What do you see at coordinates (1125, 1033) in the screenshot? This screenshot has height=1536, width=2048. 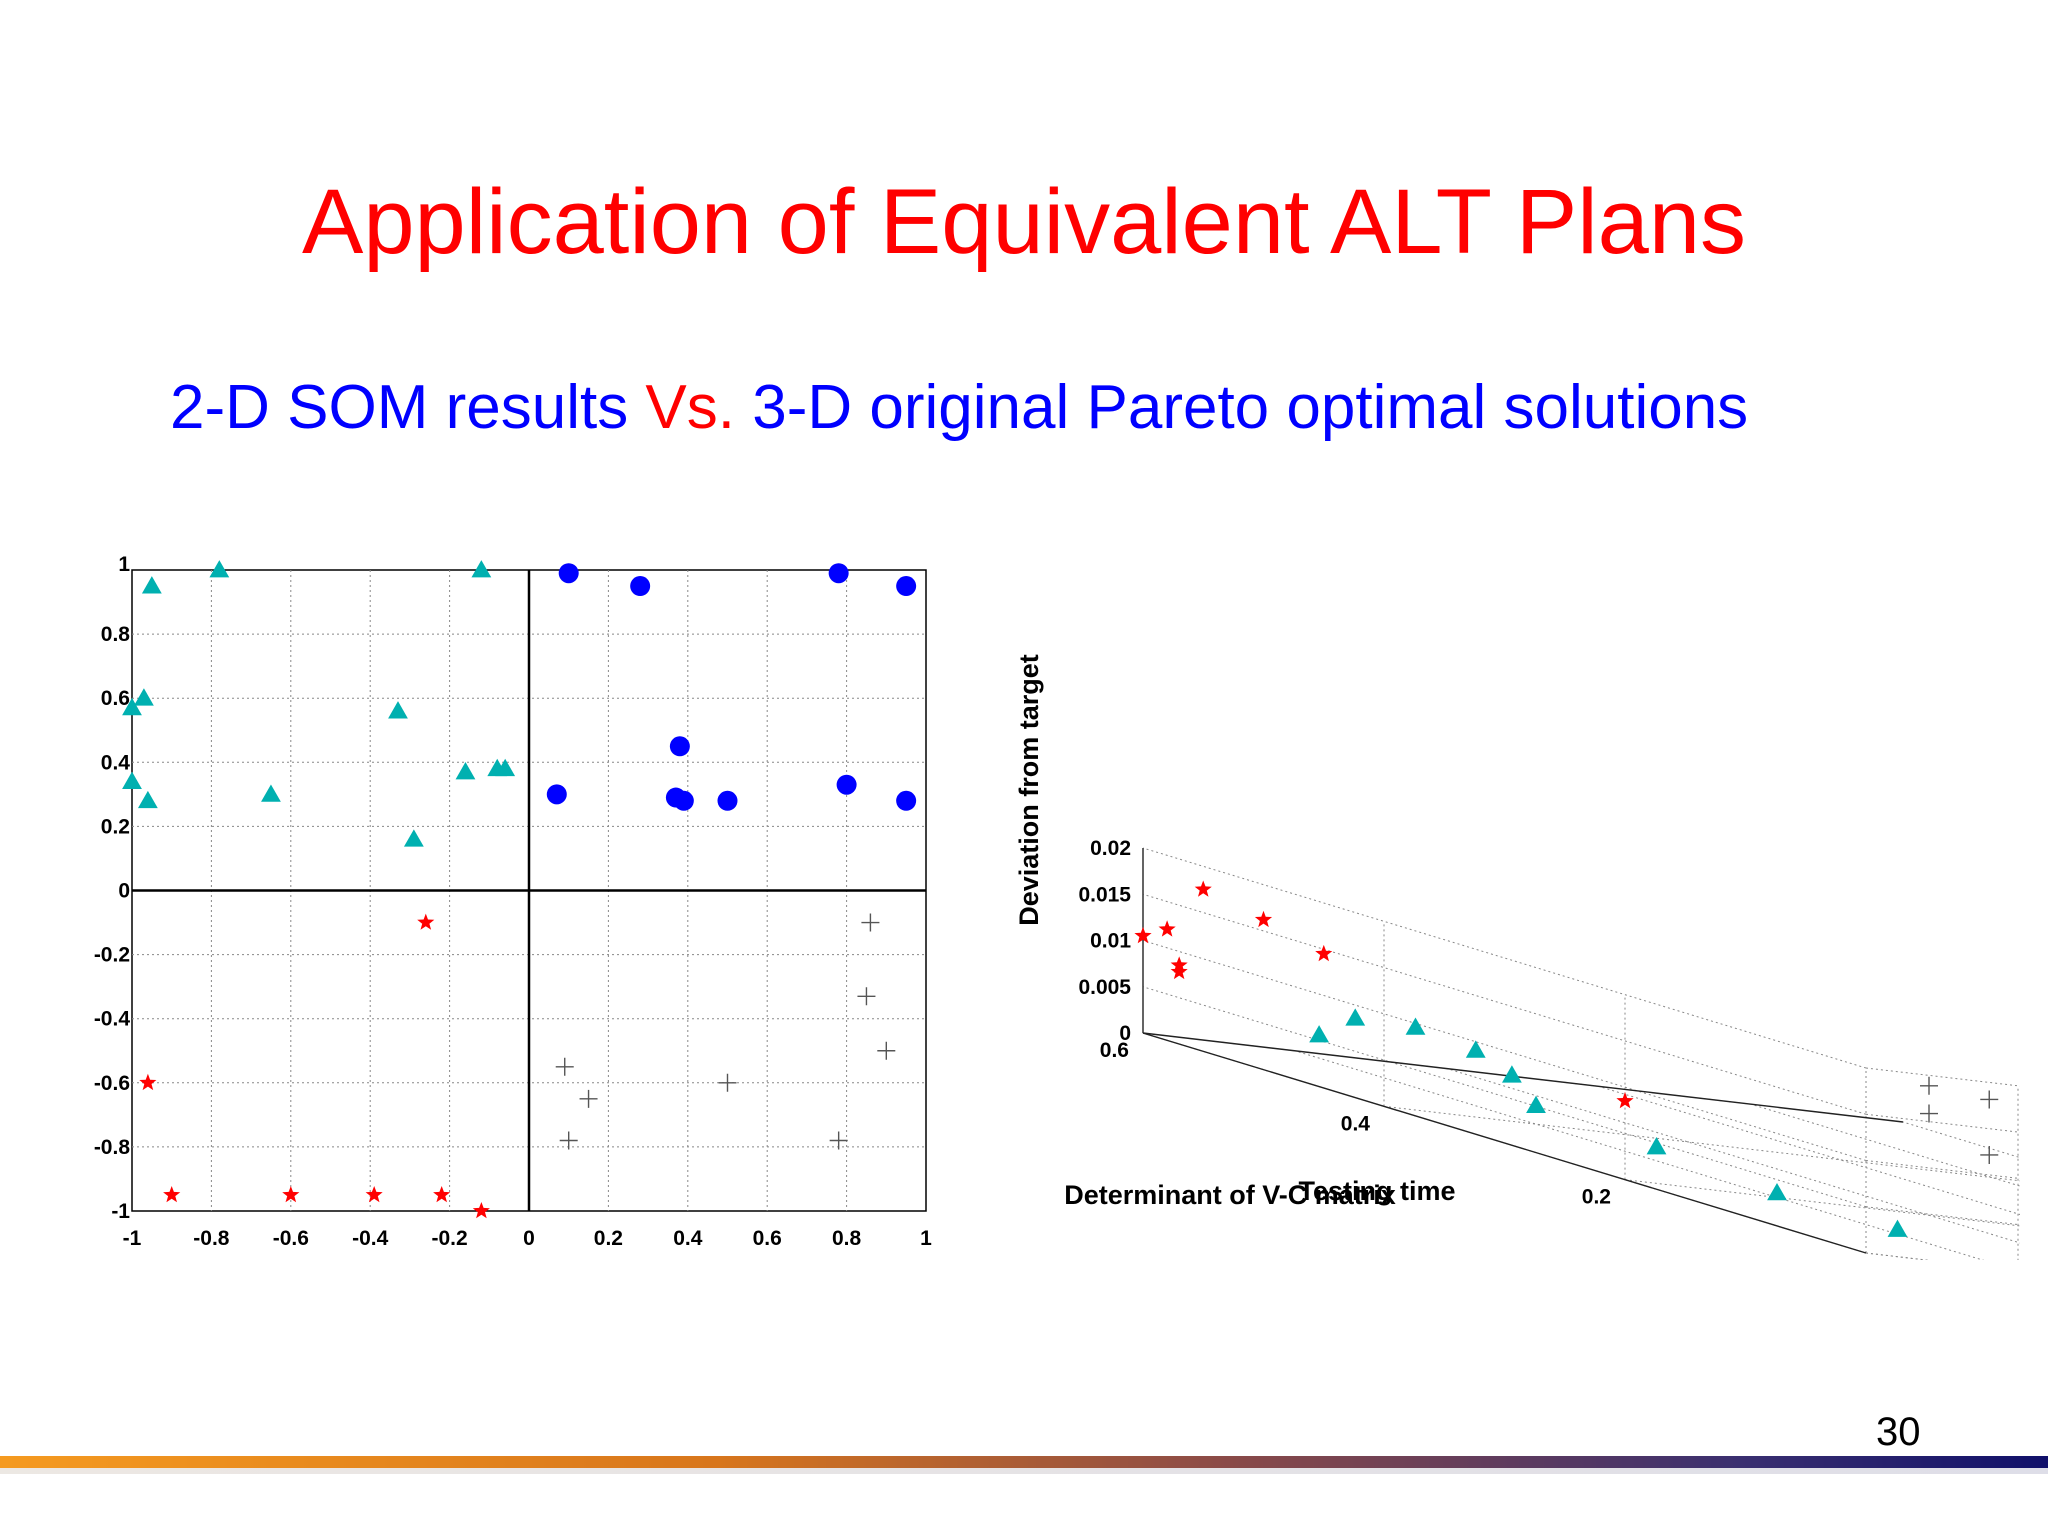 I see `z-tick-label: 0` at bounding box center [1125, 1033].